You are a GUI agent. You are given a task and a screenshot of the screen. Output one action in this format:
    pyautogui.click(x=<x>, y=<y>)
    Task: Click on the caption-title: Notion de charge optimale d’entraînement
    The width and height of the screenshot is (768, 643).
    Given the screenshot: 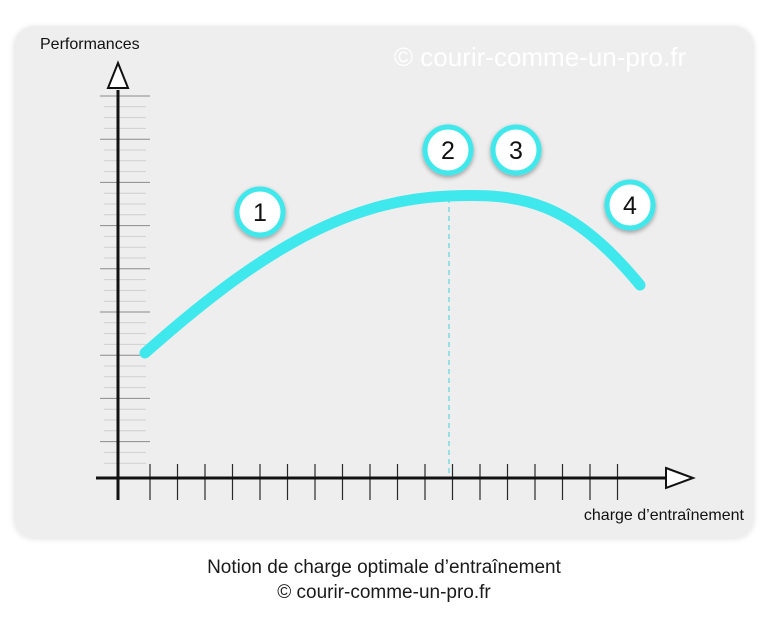 What is the action you would take?
    pyautogui.click(x=384, y=567)
    